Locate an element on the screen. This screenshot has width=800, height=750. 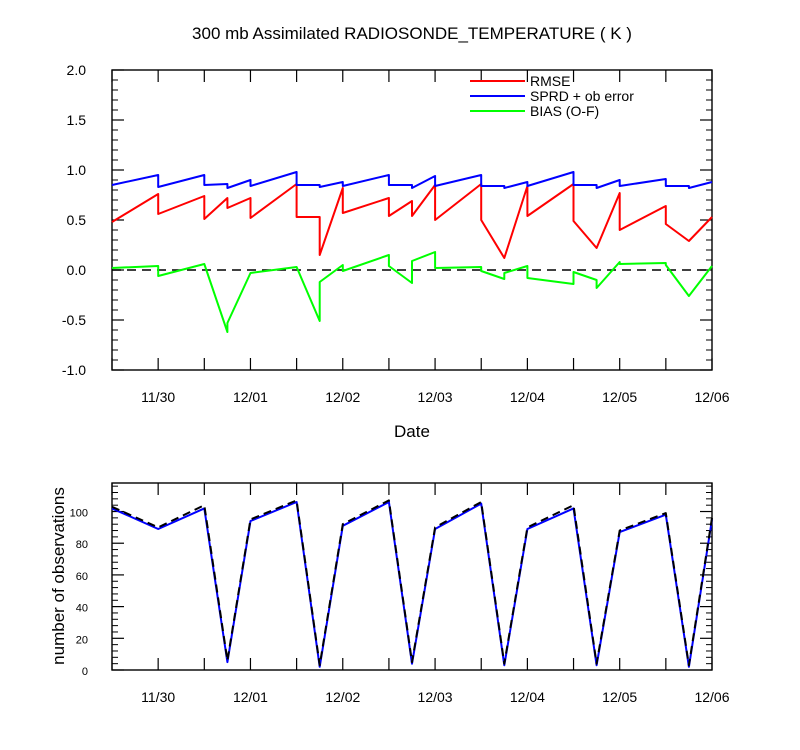
top-y-tick-label: 1.0 is located at coordinates (77, 170).